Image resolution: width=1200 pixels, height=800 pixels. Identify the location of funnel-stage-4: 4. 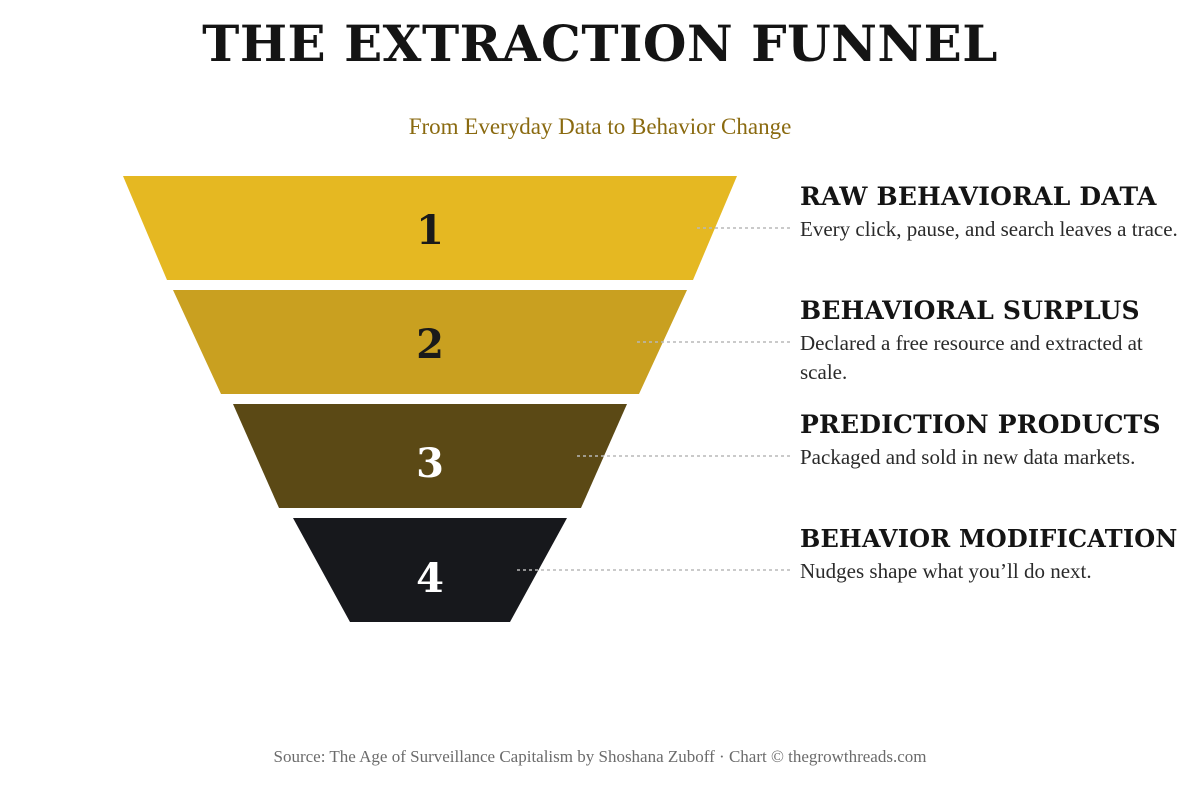
(541, 570).